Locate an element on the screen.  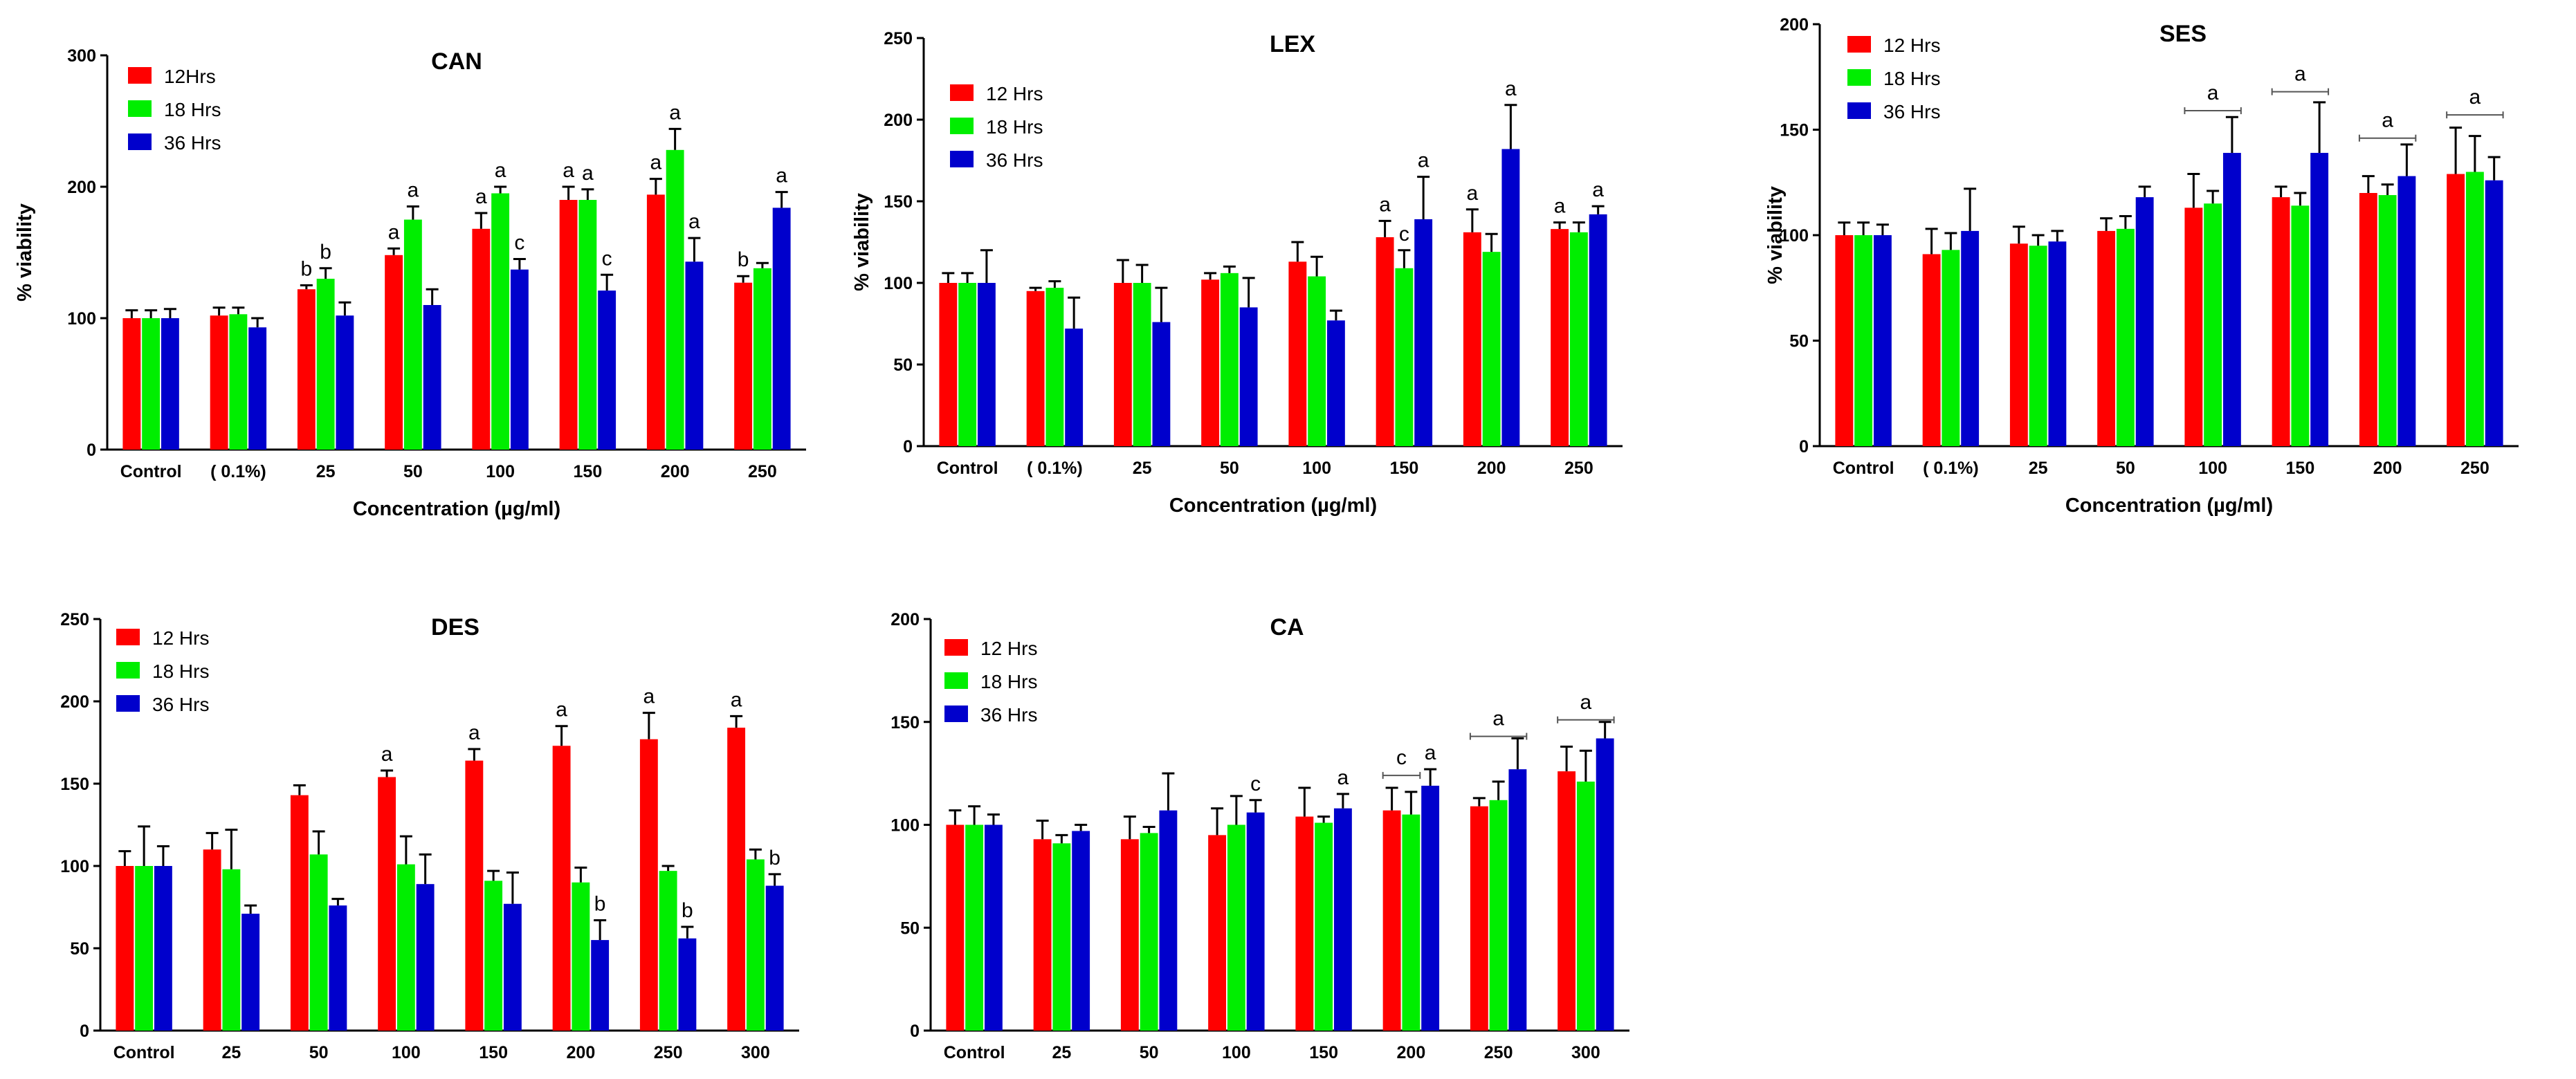
bar-ses-s2-c5 is located at coordinates (2320, 300).